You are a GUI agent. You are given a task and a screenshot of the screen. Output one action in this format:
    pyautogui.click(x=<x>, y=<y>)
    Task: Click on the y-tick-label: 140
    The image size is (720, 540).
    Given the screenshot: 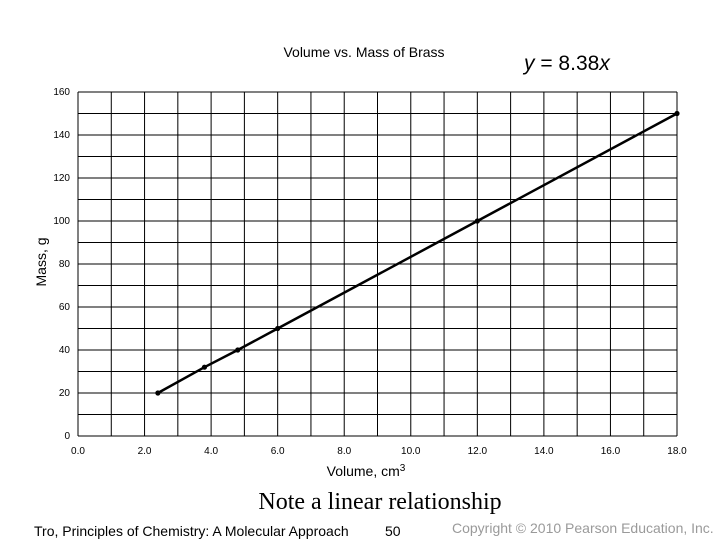 What is the action you would take?
    pyautogui.click(x=61, y=135)
    